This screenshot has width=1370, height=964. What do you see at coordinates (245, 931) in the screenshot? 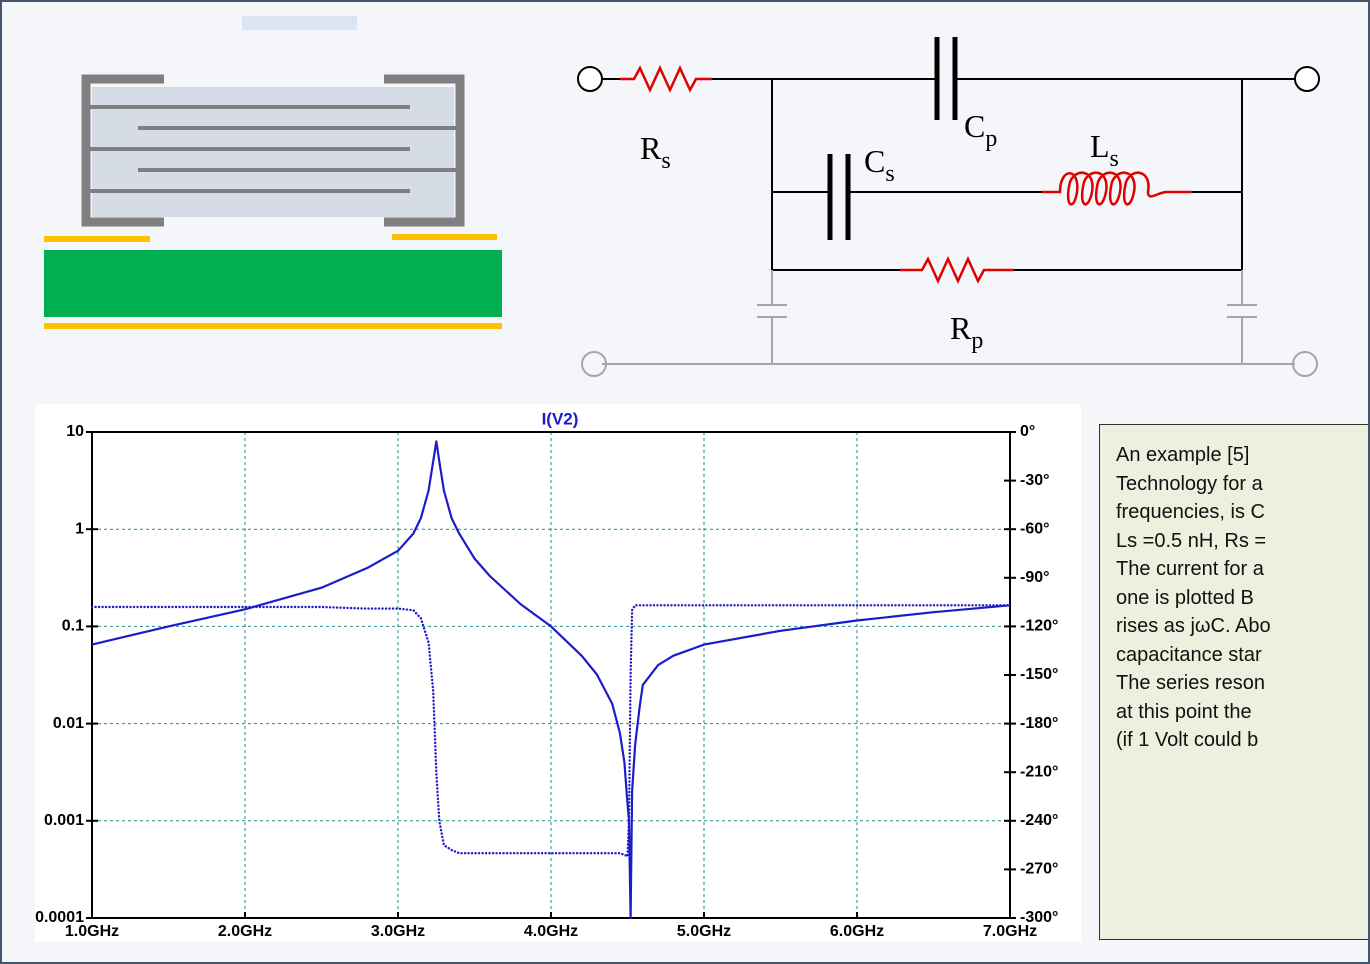
I see `x-tick-label: 2.0GHz` at bounding box center [245, 931].